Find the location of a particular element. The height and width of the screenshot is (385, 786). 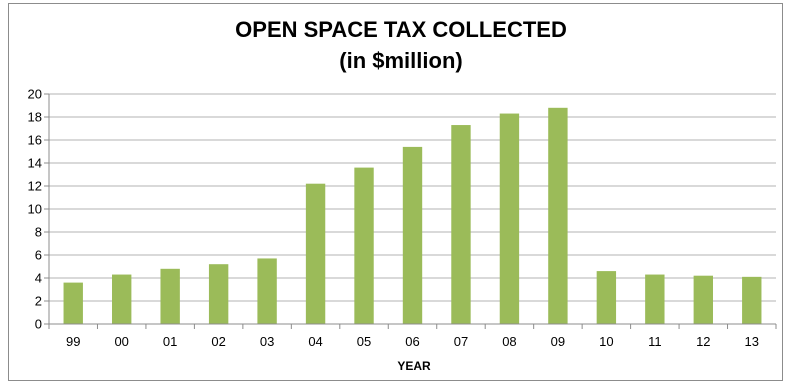

y-tick-label: 6 is located at coordinates (38, 255).